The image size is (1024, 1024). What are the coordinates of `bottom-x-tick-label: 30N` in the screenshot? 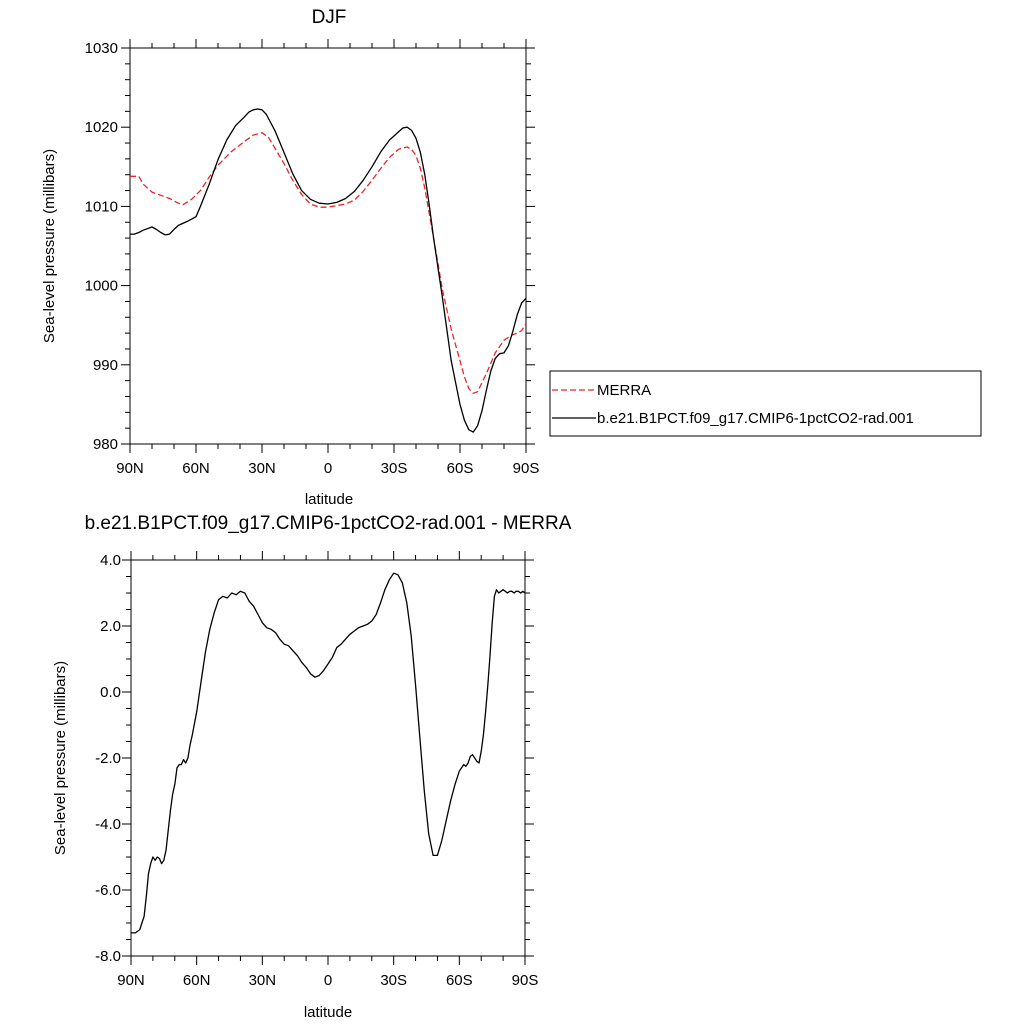 It's located at (263, 980).